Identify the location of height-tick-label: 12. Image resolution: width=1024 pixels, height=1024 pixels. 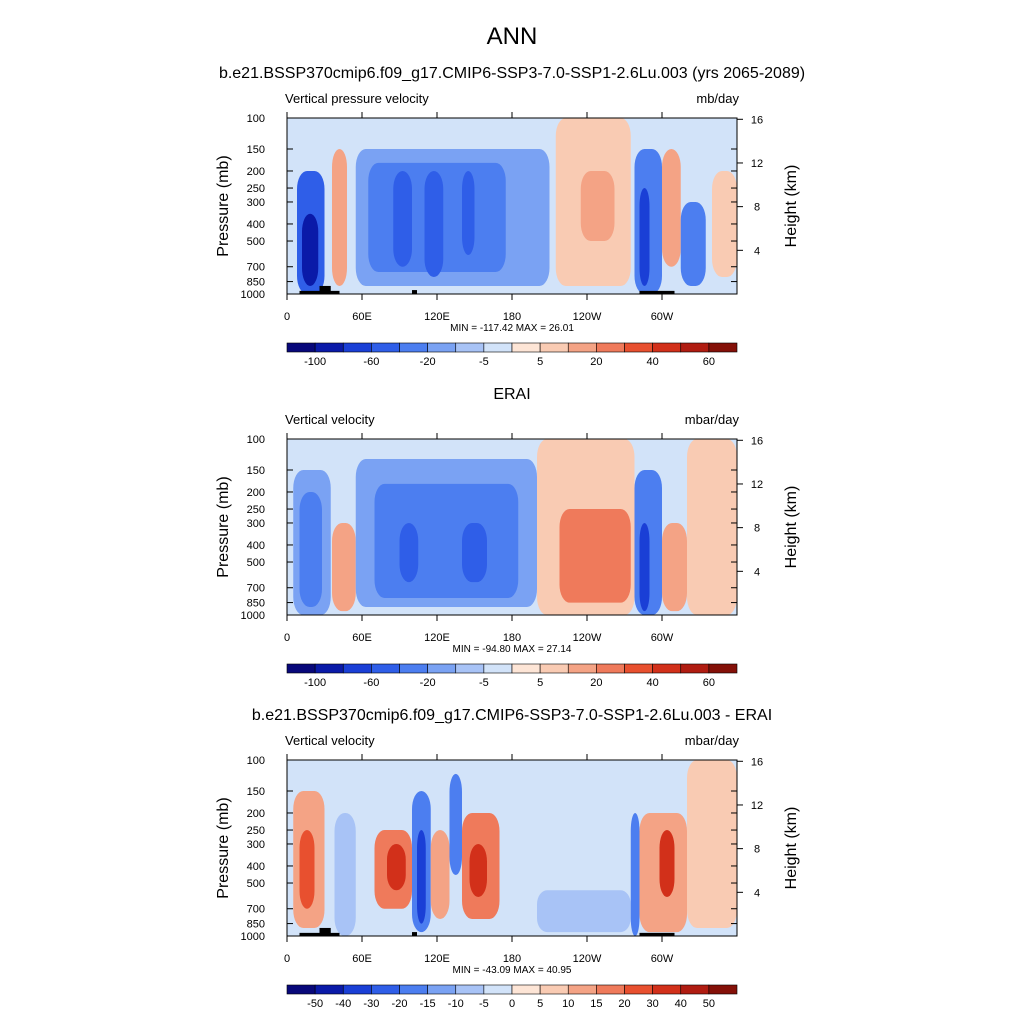
(757, 485).